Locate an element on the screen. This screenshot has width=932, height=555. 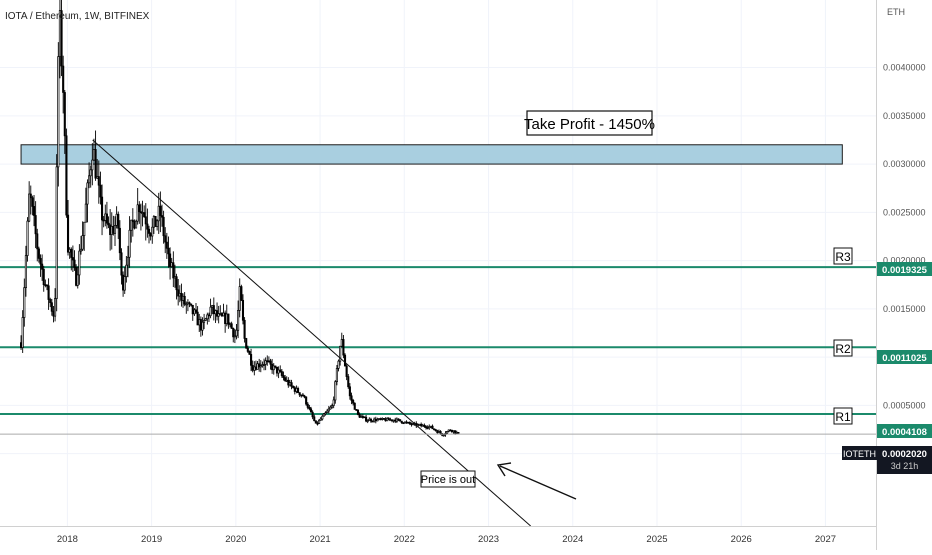
take-profit-zone is located at coordinates (431, 154).